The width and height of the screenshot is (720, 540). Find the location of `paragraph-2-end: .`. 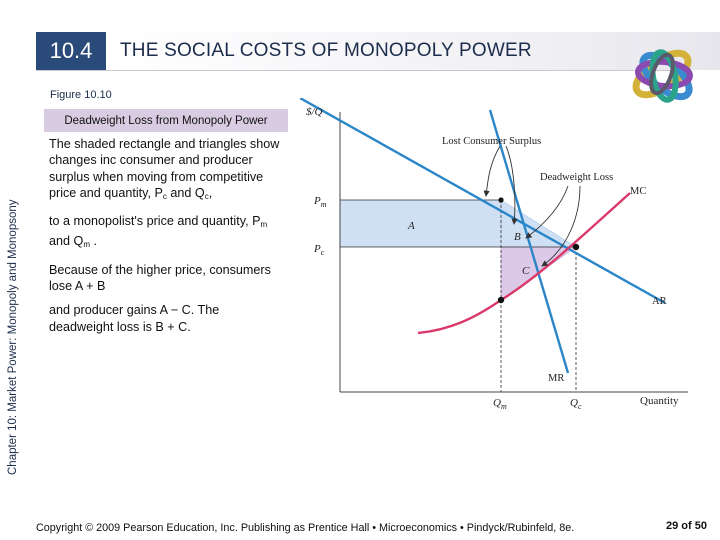

paragraph-2-end: . is located at coordinates (93, 241).